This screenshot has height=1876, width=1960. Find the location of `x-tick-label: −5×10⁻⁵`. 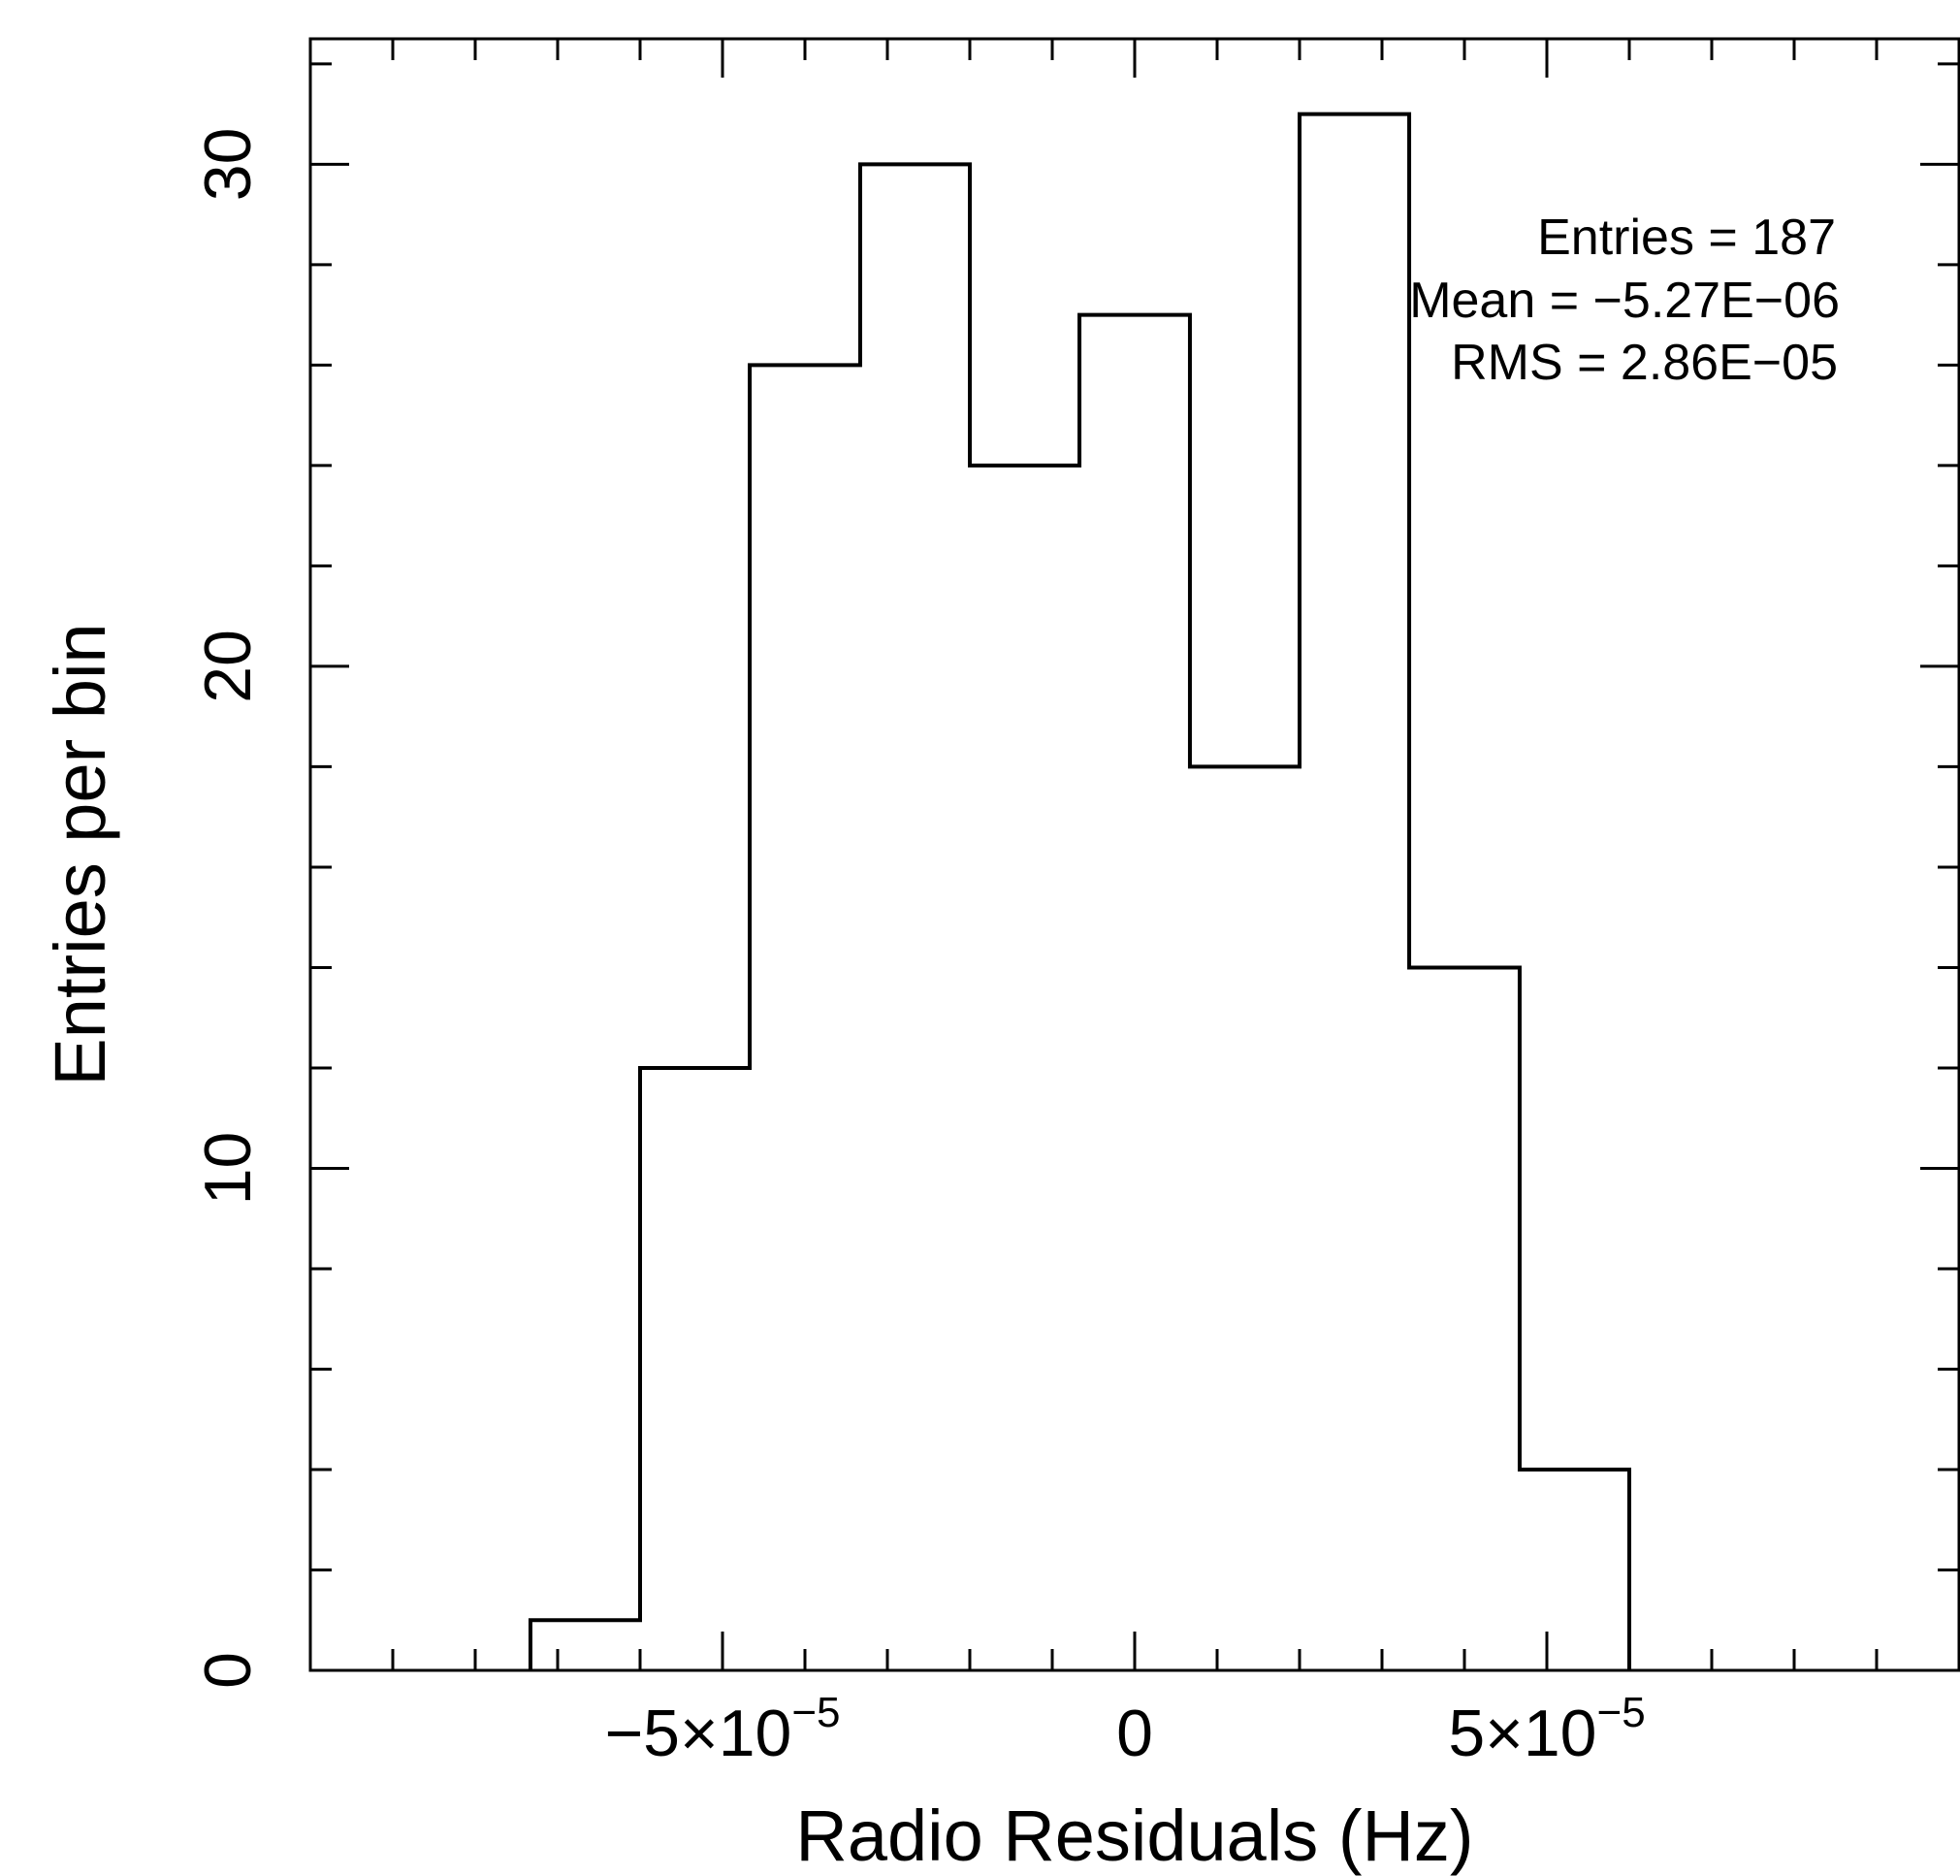

x-tick-label: −5×10⁻⁵ is located at coordinates (722, 1729).